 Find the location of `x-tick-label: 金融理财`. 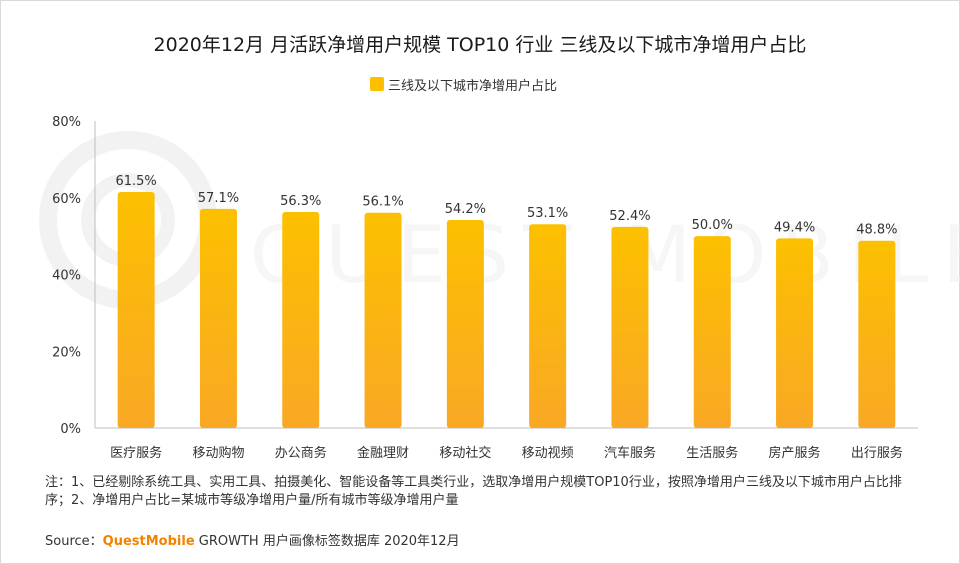

x-tick-label: 金融理财 is located at coordinates (383, 453).